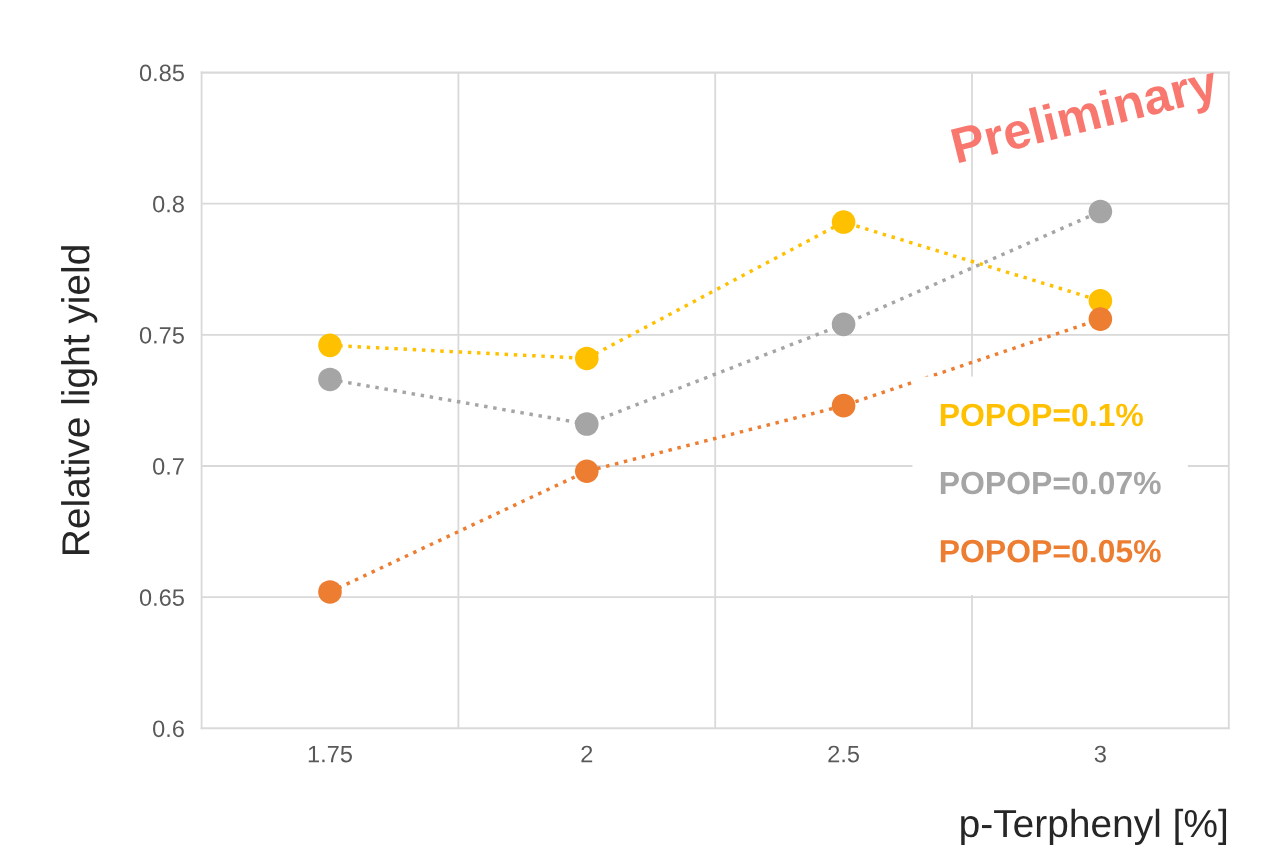  I want to click on text: POPOP=0.1%, so click(1041, 415).